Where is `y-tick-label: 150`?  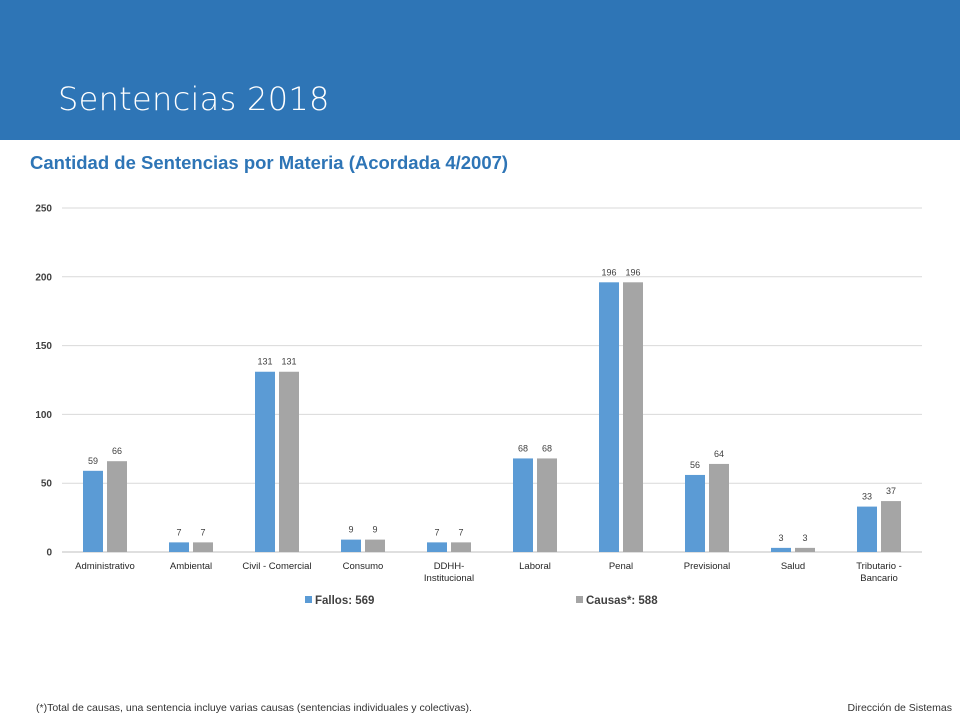 y-tick-label: 150 is located at coordinates (43, 346).